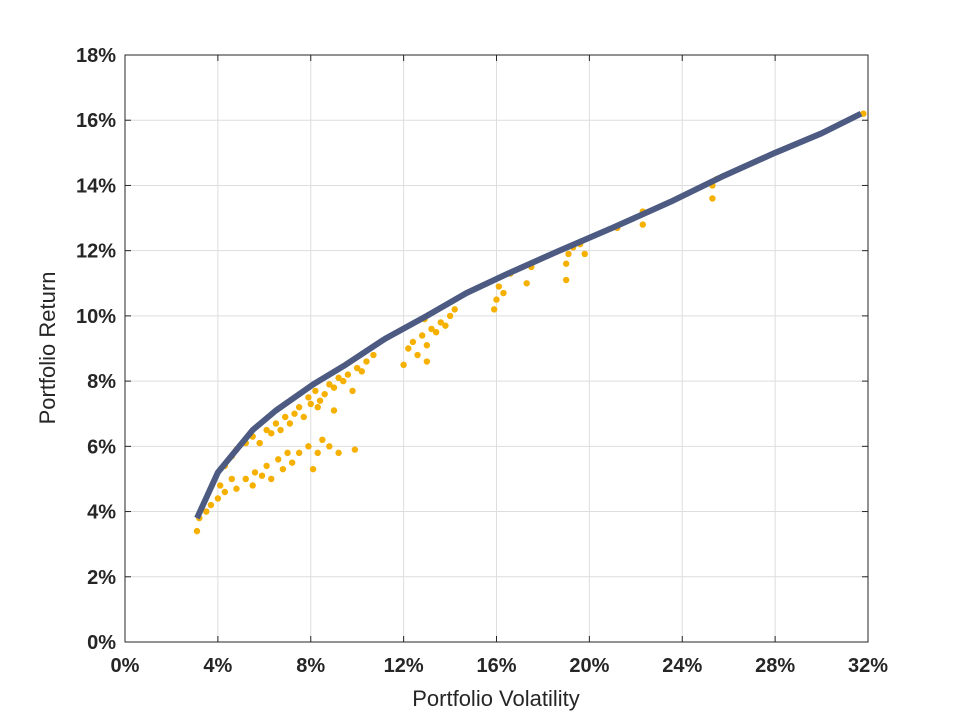 The image size is (960, 720). Describe the element at coordinates (96, 121) in the screenshot. I see `y-tick-label: 16%` at that location.